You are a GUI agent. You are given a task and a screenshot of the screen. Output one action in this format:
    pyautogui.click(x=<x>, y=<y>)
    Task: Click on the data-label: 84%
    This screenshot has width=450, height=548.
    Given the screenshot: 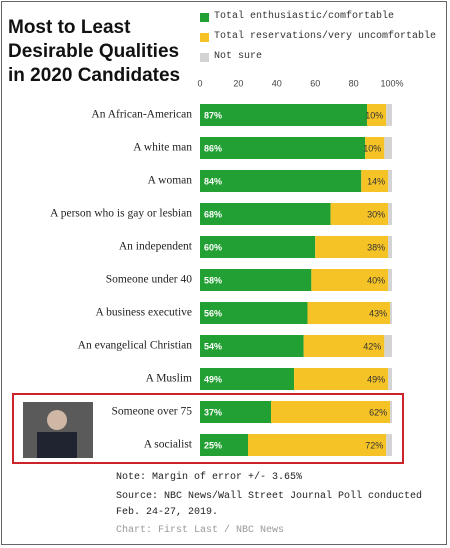 What is the action you would take?
    pyautogui.click(x=213, y=181)
    